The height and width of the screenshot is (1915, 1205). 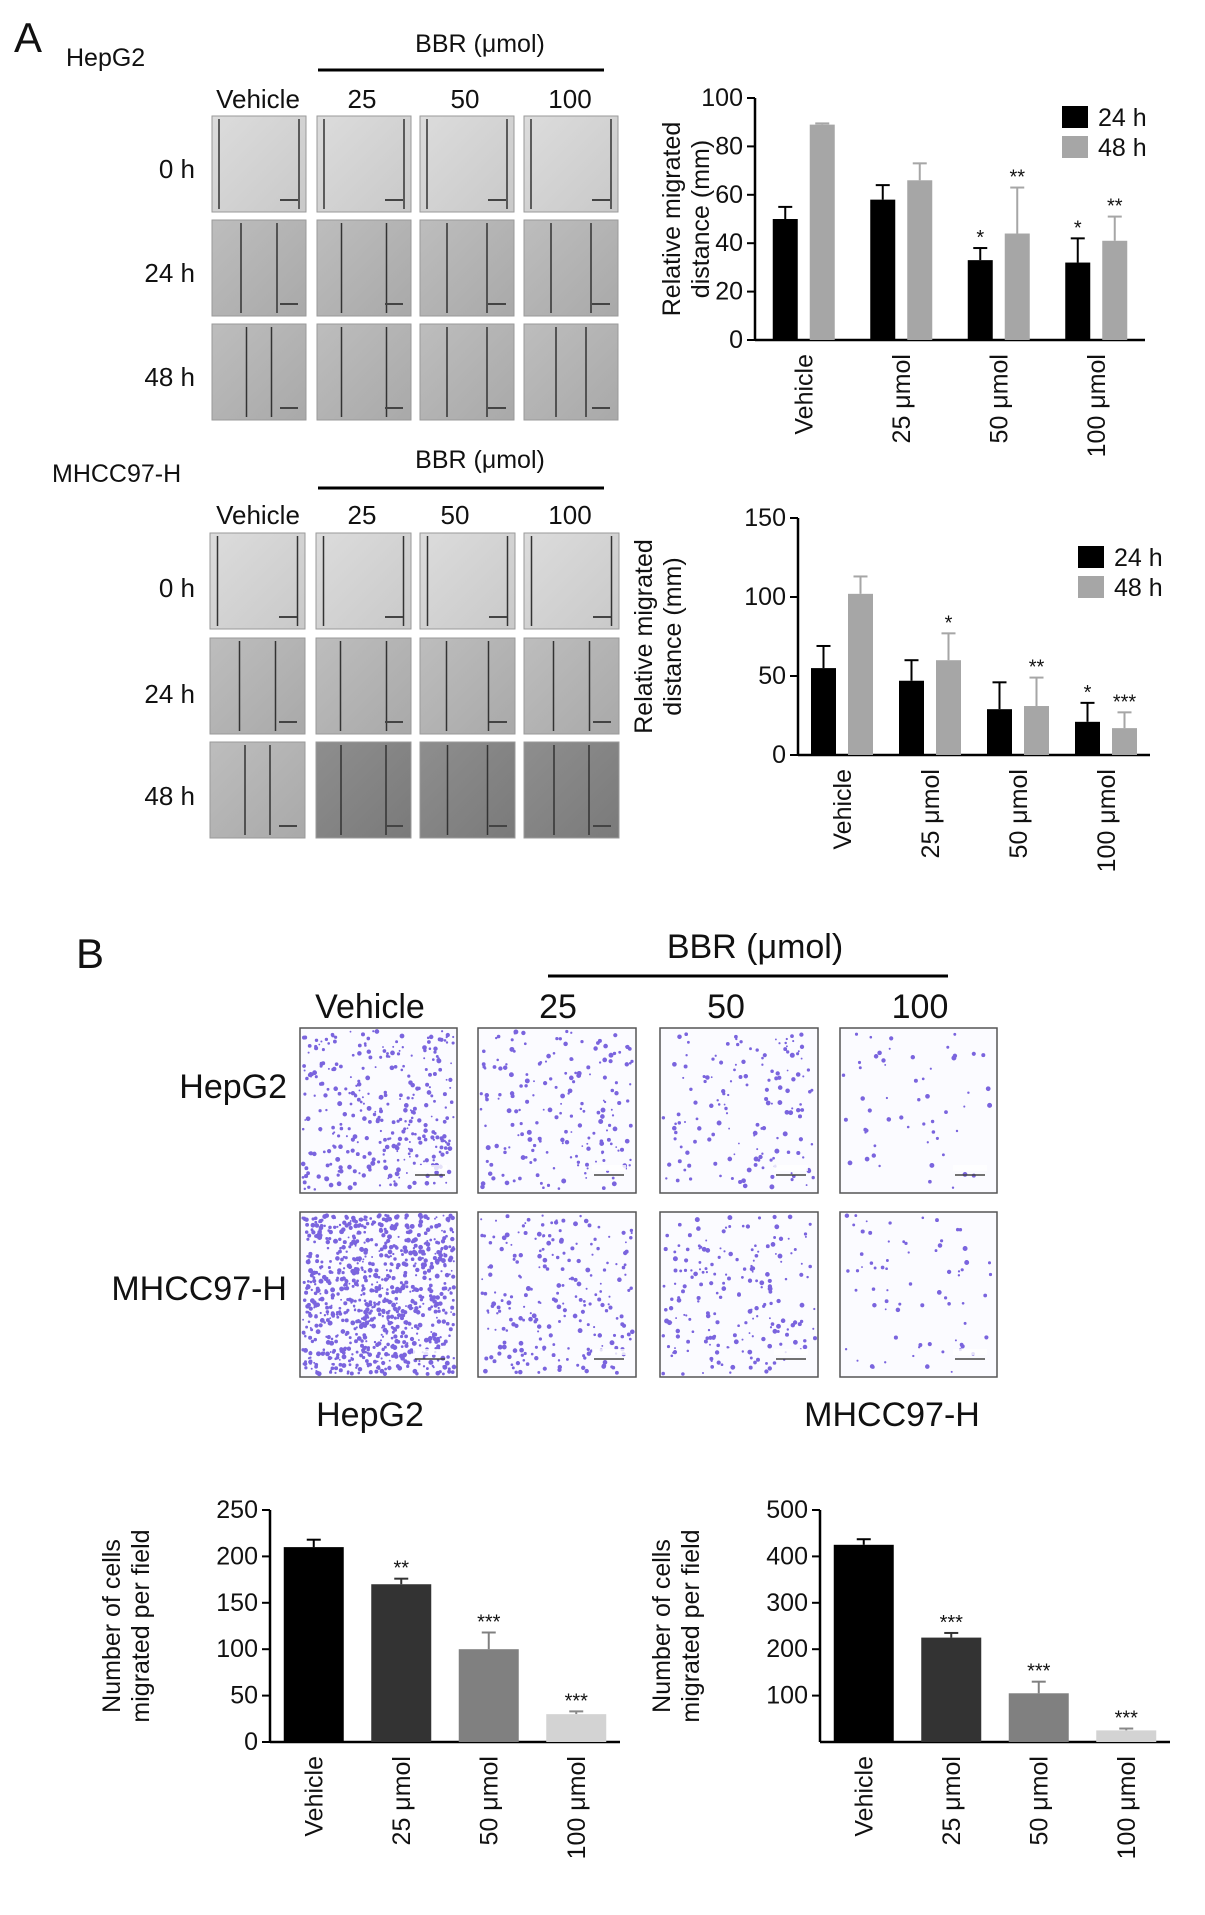 I want to click on mhcc-col-label: 100, so click(x=569, y=515).